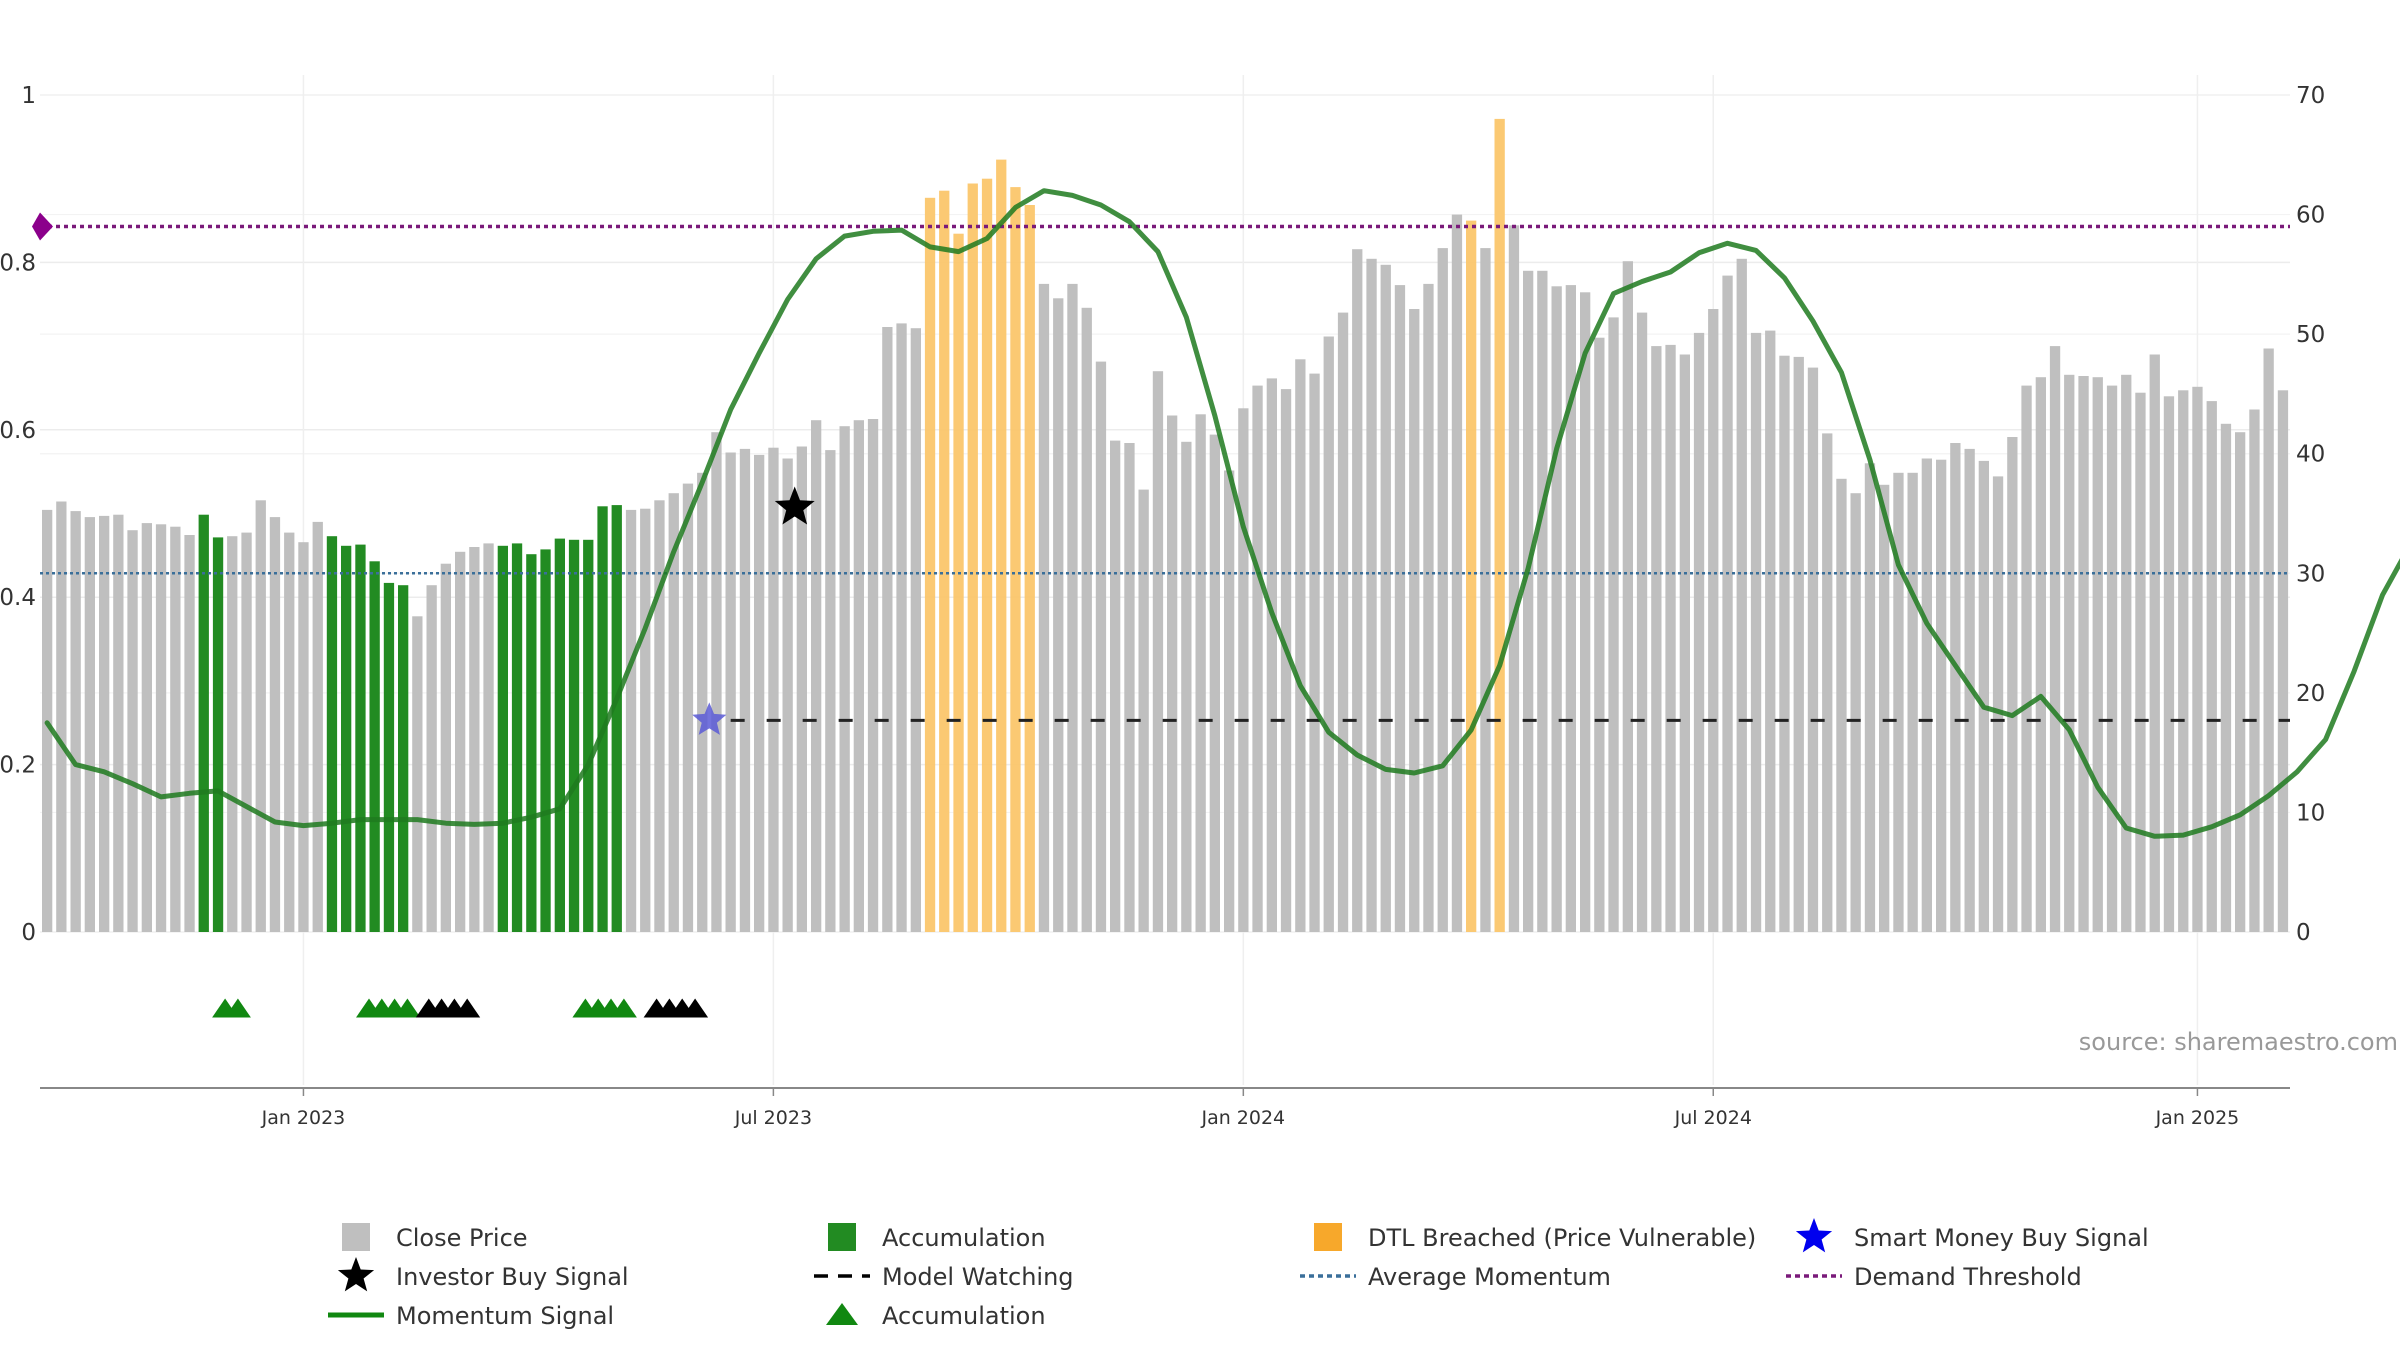  What do you see at coordinates (1489, 1277) in the screenshot?
I see `legend-label-average_momentum: Average Momentum` at bounding box center [1489, 1277].